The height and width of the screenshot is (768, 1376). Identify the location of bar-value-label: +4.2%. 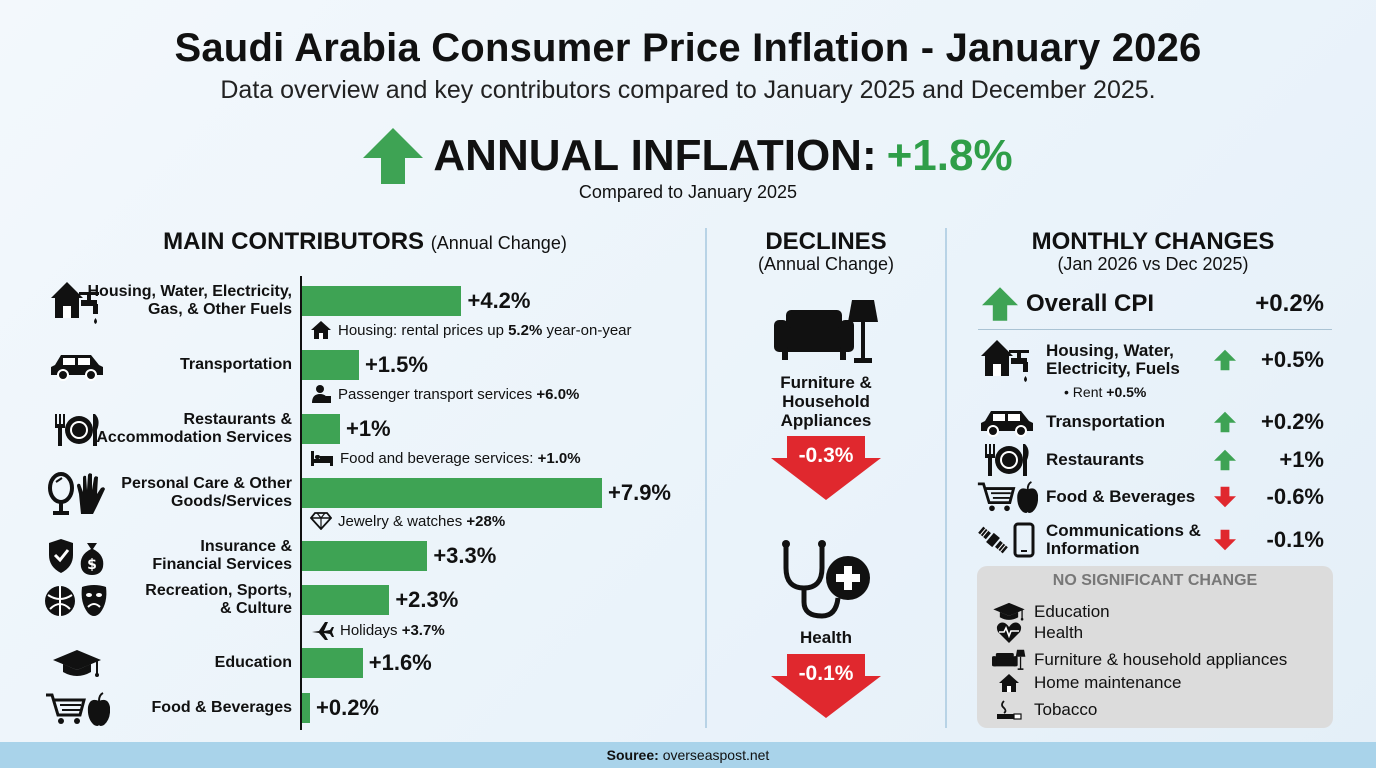
(499, 300).